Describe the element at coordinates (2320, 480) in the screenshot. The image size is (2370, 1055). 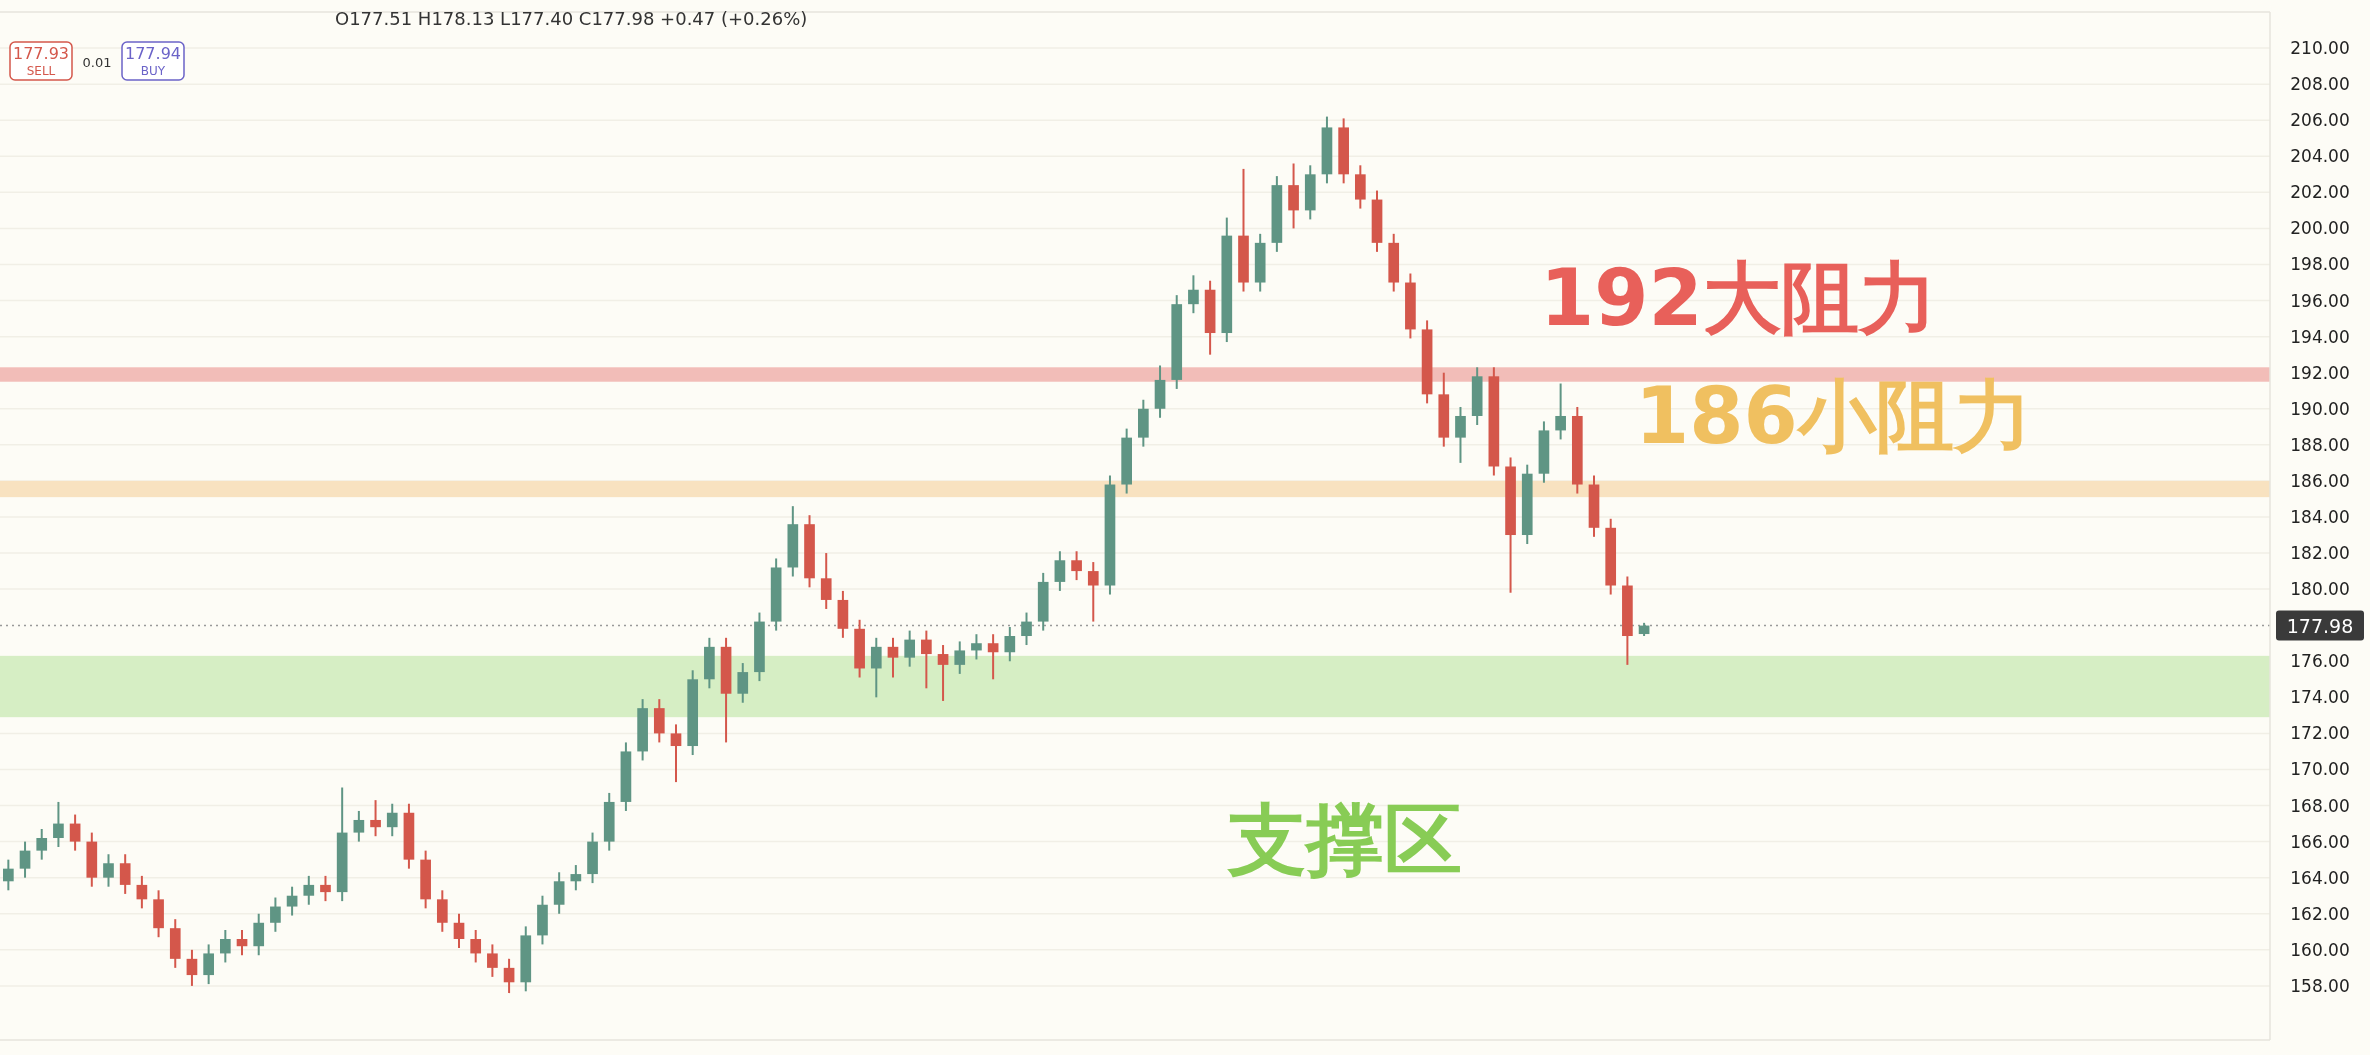
I see `y-tick-label: 186.00` at that location.